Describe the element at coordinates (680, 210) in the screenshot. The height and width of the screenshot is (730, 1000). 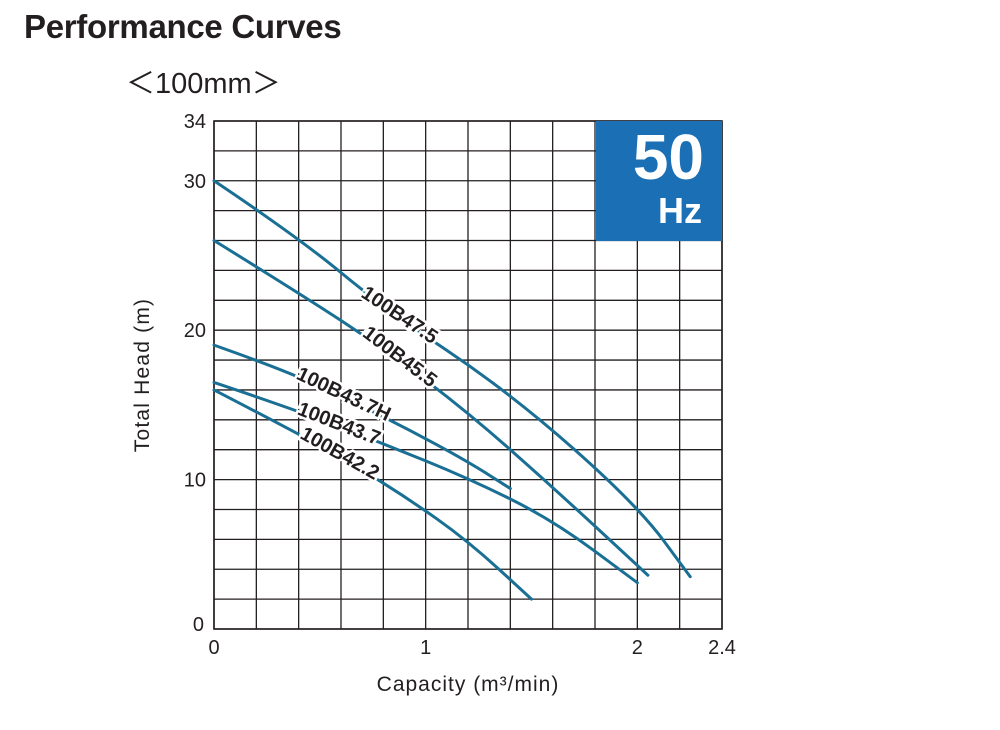
I see `frequency-unit: Hz` at that location.